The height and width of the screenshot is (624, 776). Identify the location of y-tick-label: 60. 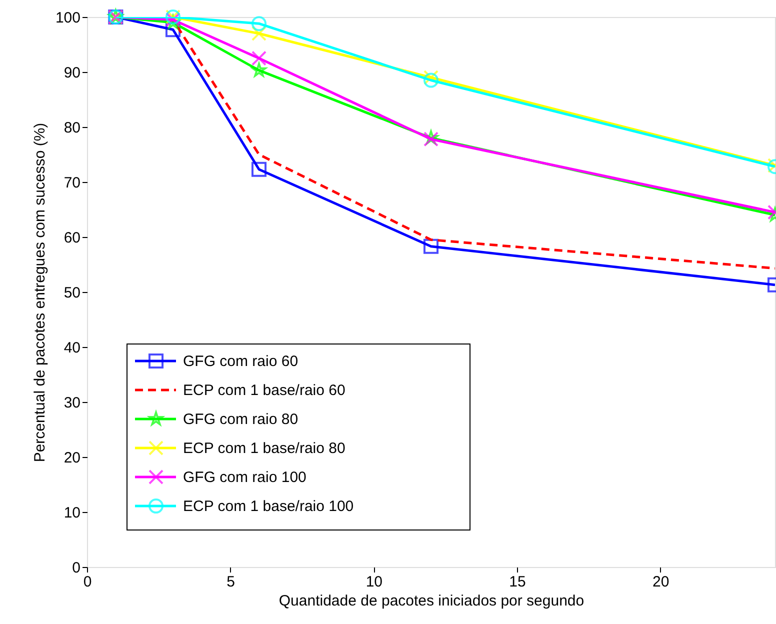
(72, 238).